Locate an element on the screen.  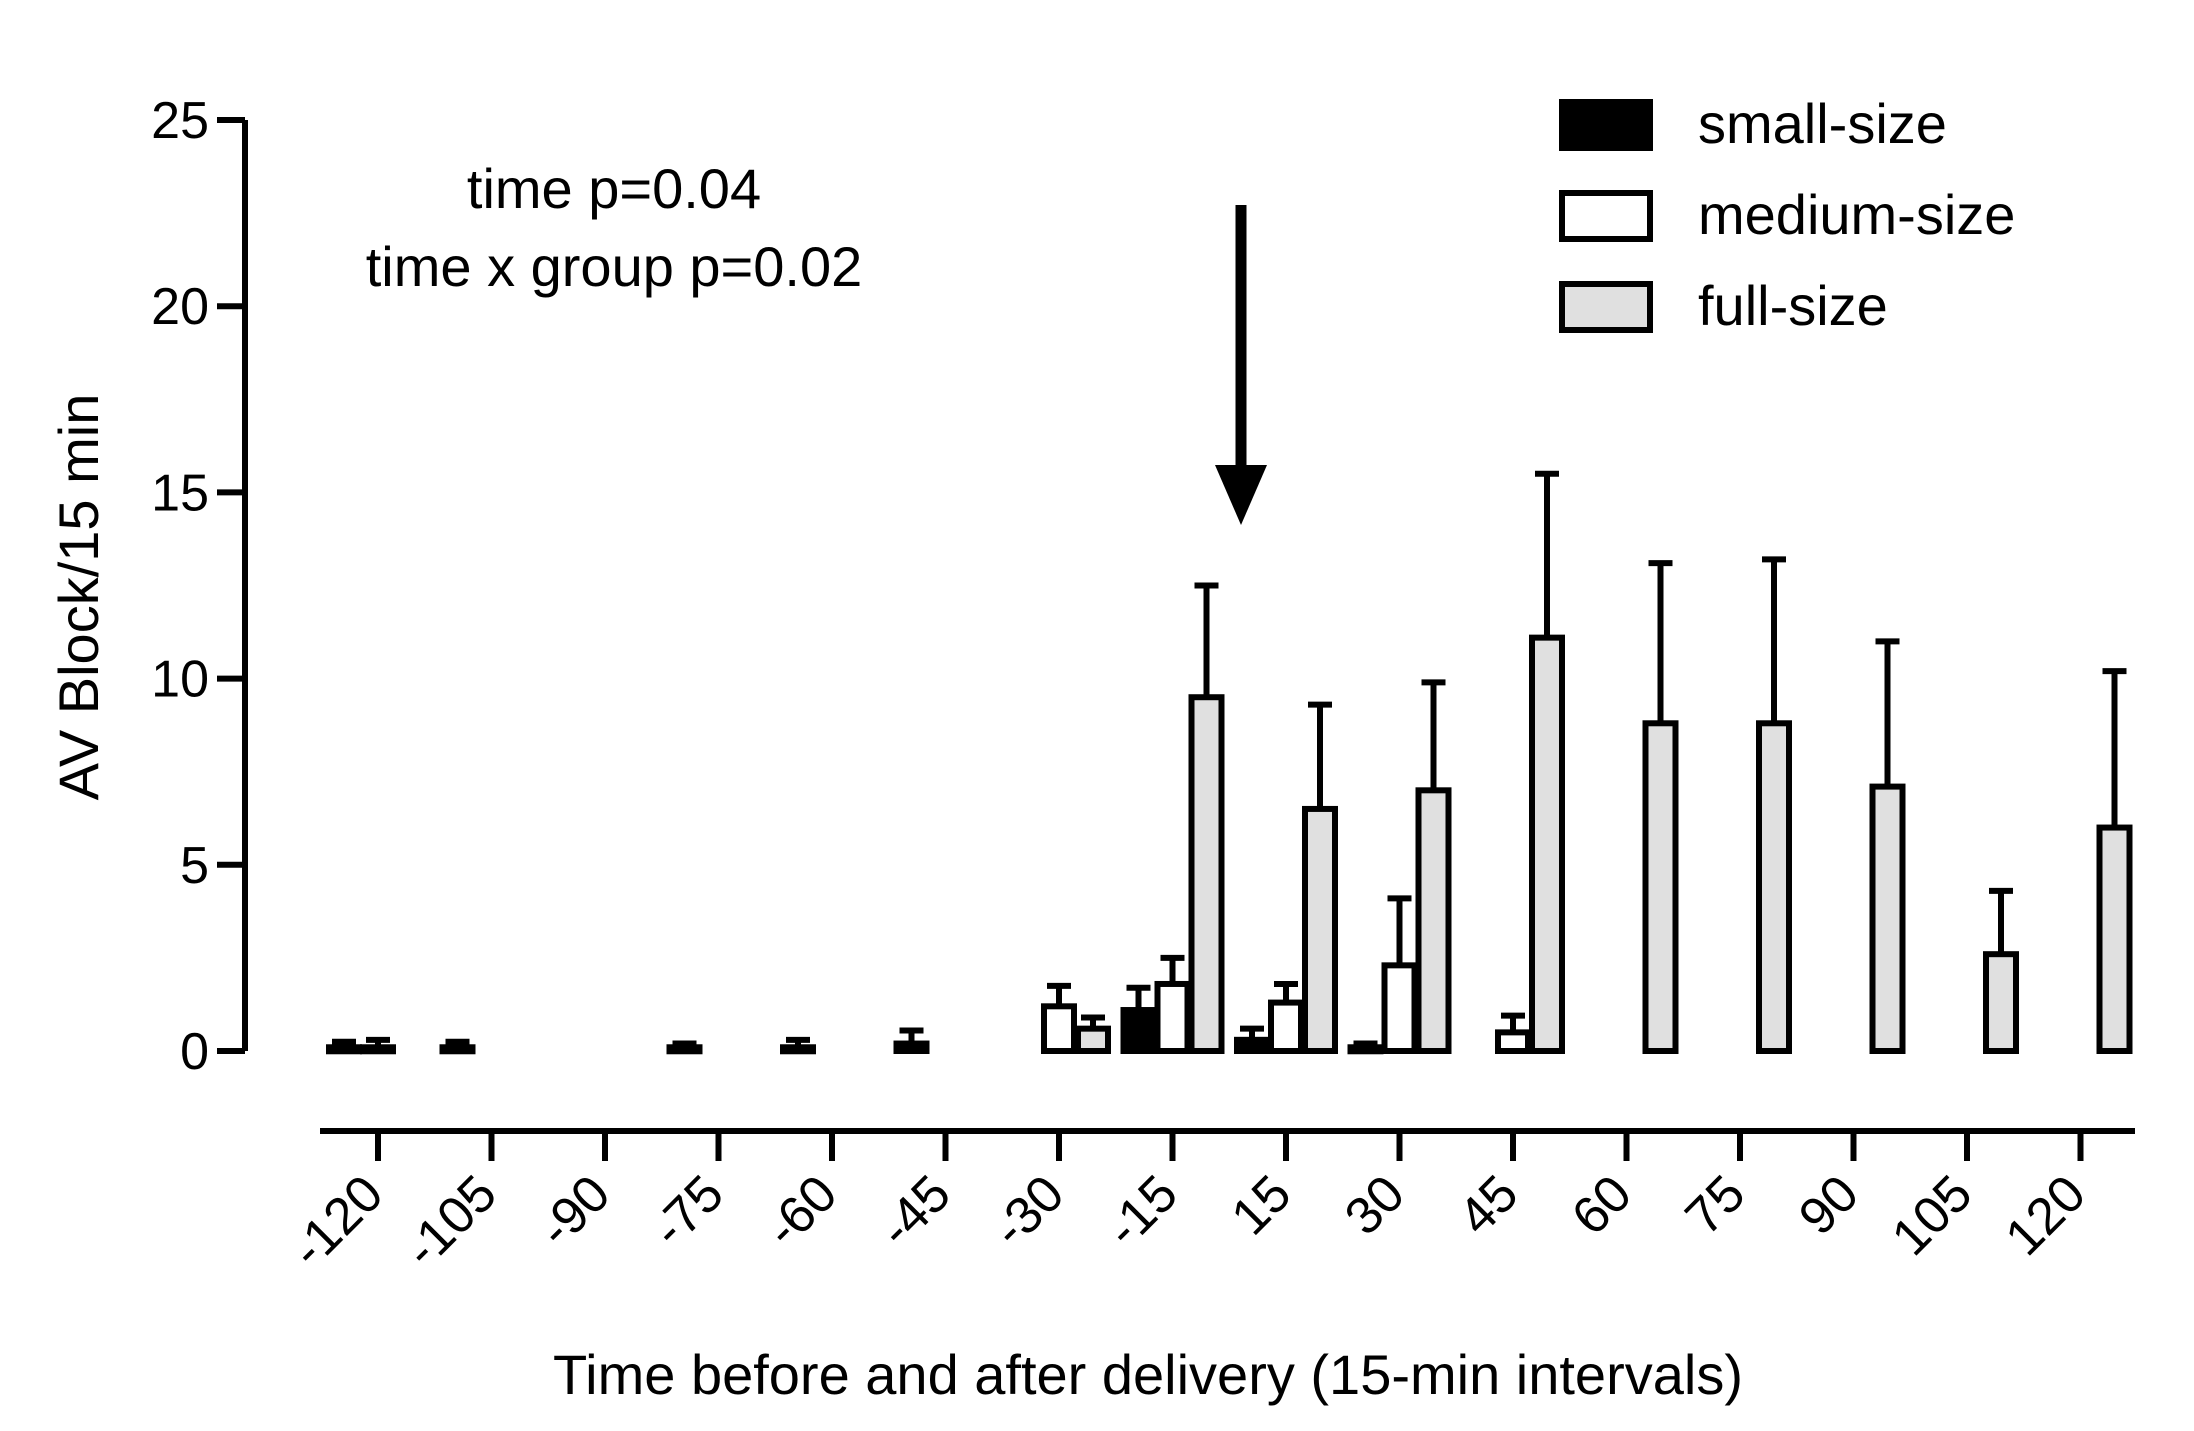
legend: small-size medium-size full-size is located at coordinates (1787, 214).